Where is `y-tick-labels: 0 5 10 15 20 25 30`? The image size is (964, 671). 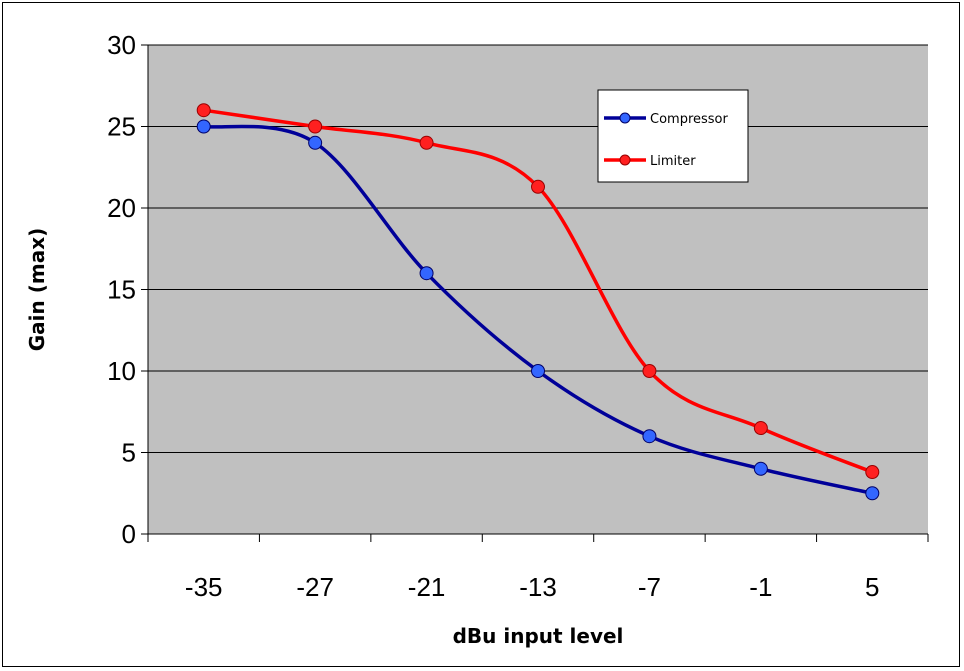
y-tick-labels: 0 5 10 15 20 25 30 is located at coordinates (121, 289).